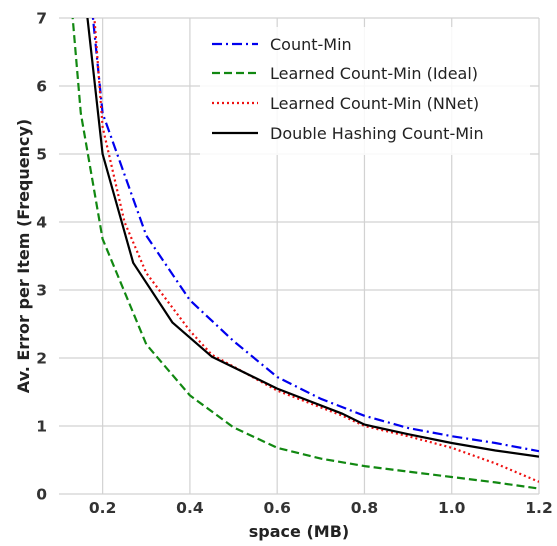 Image resolution: width=557 pixels, height=546 pixels. Describe the element at coordinates (41, 223) in the screenshot. I see `y-tick-label: 4` at that location.